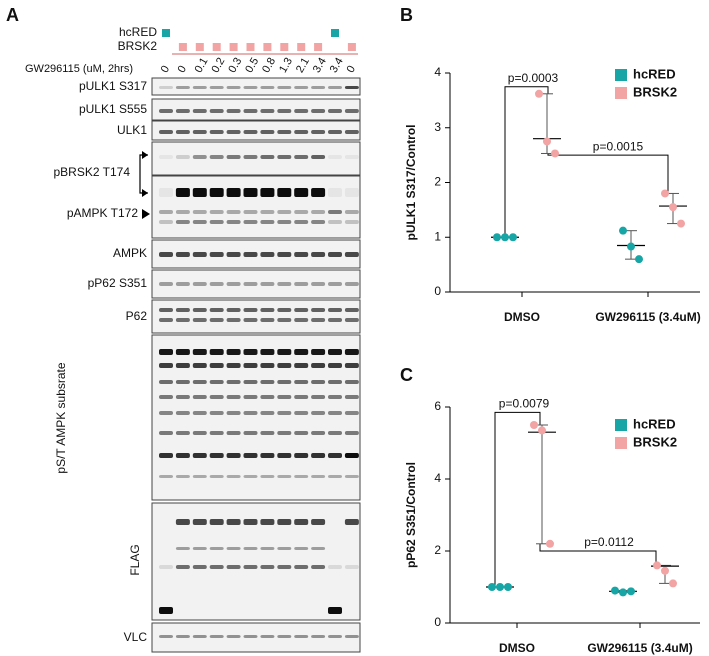 This screenshot has height=656, width=709. I want to click on blot-label: VLC, so click(136, 637).